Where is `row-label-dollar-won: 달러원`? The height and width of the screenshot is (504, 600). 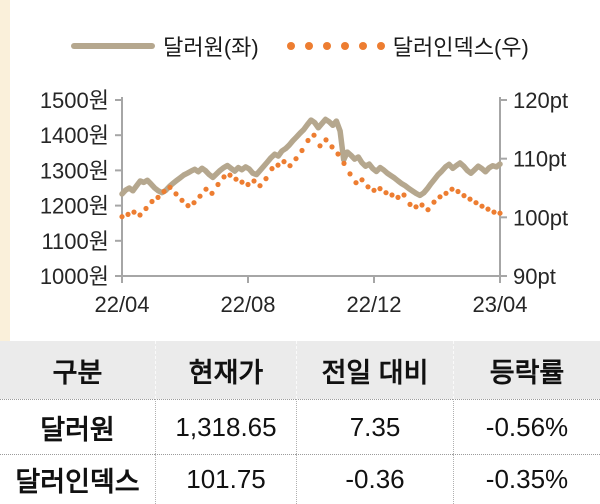 row-label-dollar-won: 달러원 is located at coordinates (77, 426).